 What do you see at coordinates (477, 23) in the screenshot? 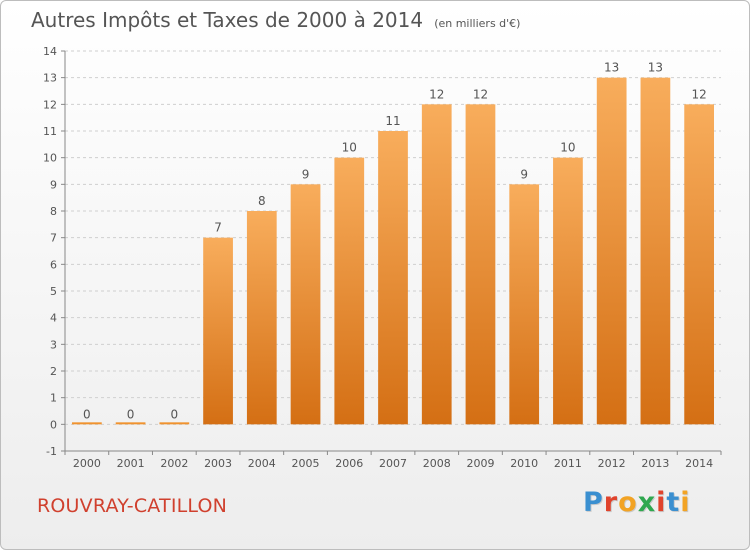
I see `chart-subtitle: (en milliers d'€)` at bounding box center [477, 23].